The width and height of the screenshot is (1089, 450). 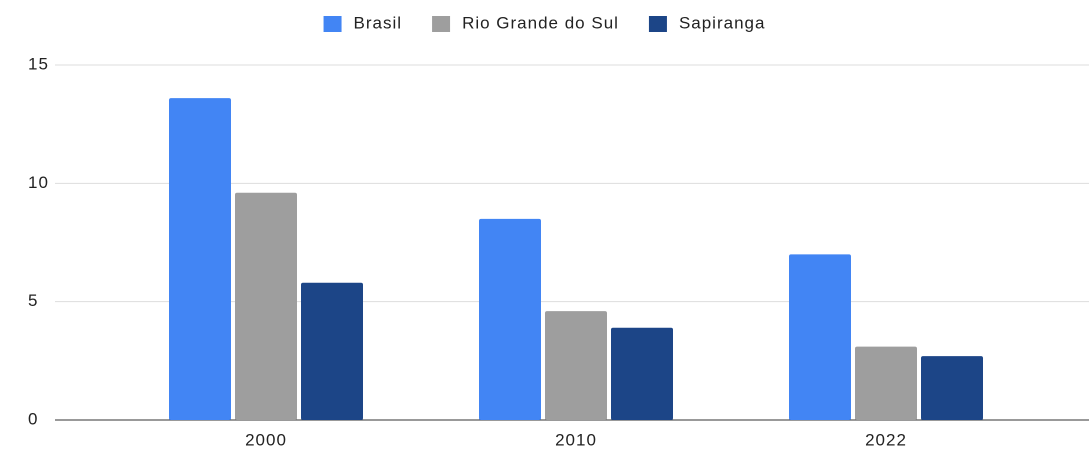 I want to click on y-tick-label: 0, so click(x=33, y=418).